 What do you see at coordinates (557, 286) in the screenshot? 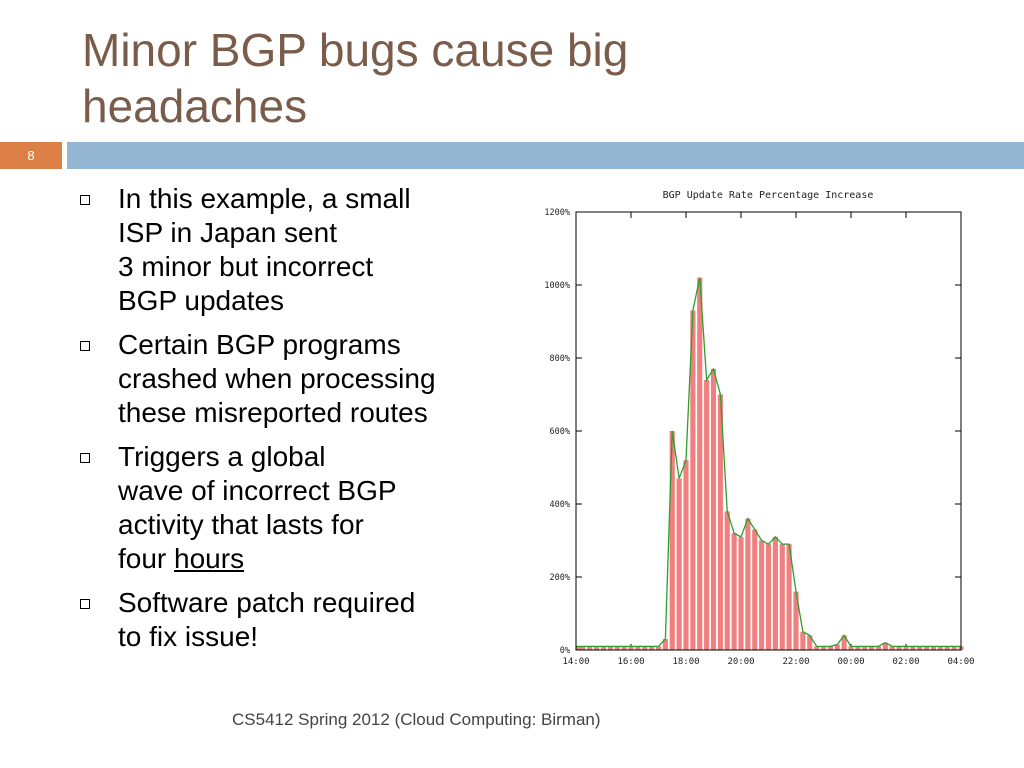
I see `y-tick-label: 1000%` at bounding box center [557, 286].